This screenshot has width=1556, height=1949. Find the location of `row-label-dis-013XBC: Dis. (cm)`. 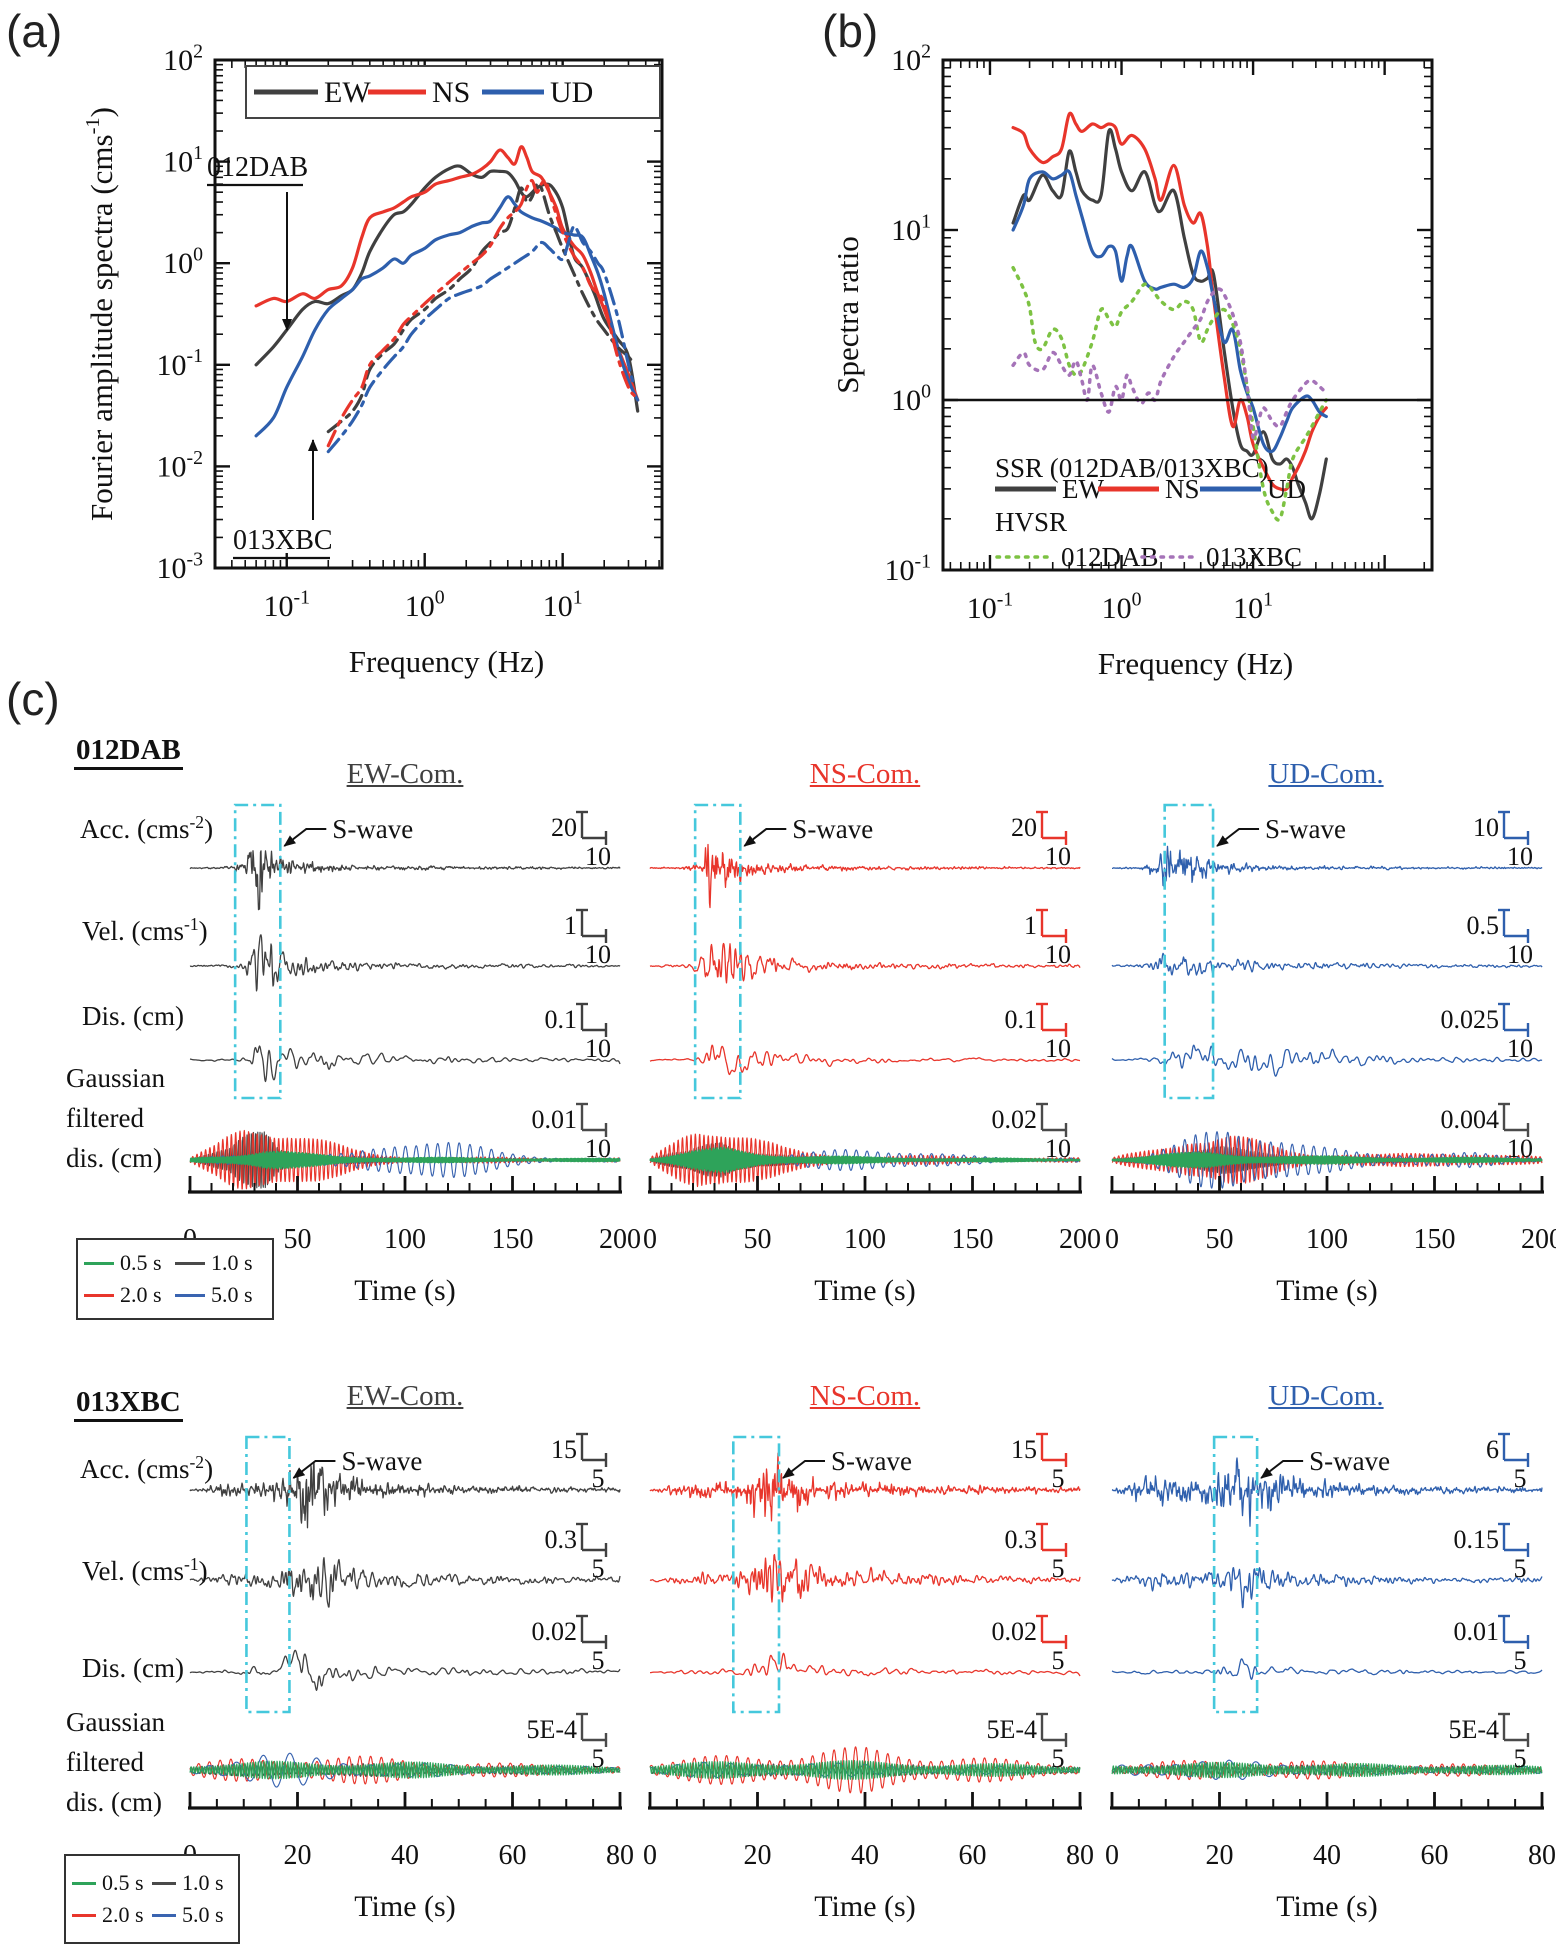

row-label-dis-013XBC: Dis. (cm) is located at coordinates (133, 1668).